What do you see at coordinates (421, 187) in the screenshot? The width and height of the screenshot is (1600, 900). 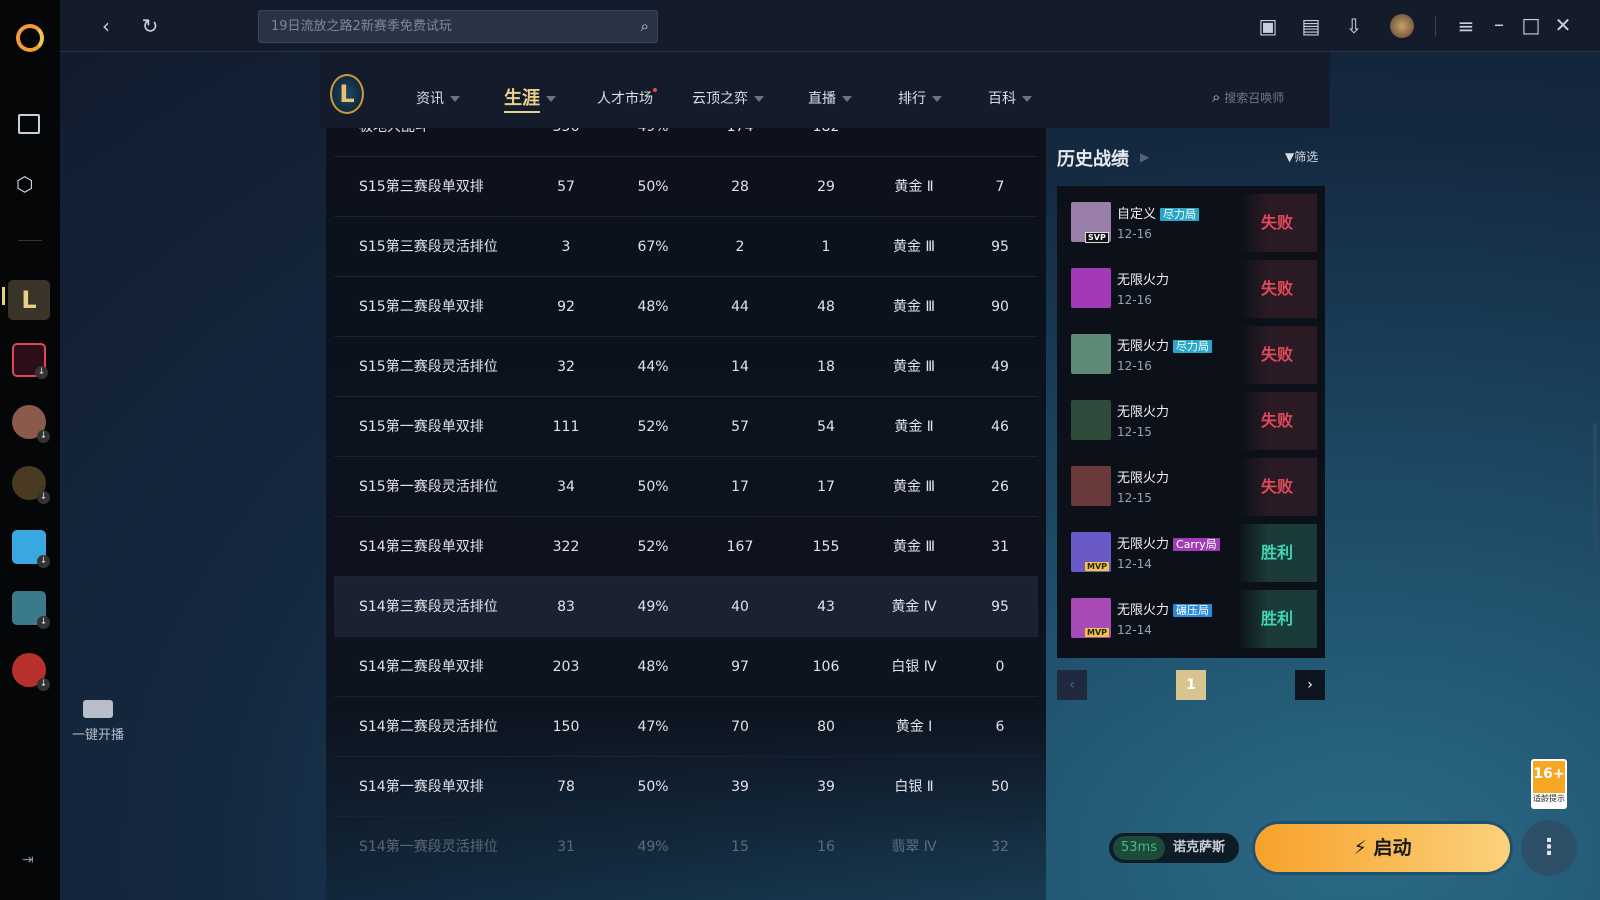 I see `mode-name-cell: S15第三赛段单双排` at bounding box center [421, 187].